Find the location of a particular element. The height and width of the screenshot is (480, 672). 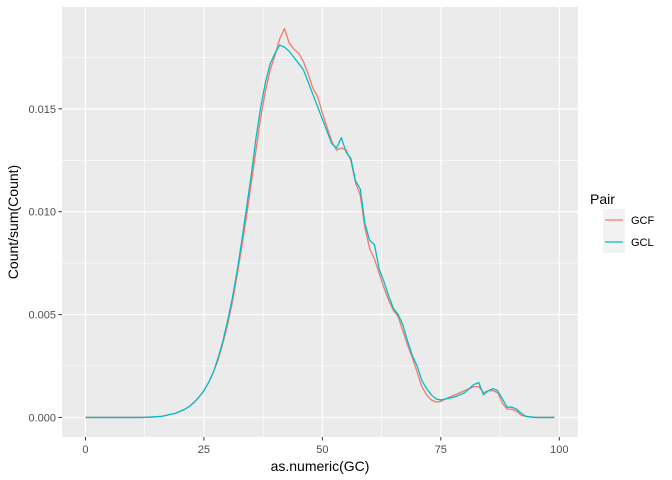

y-tick-label: 0.015 is located at coordinates (42, 110).